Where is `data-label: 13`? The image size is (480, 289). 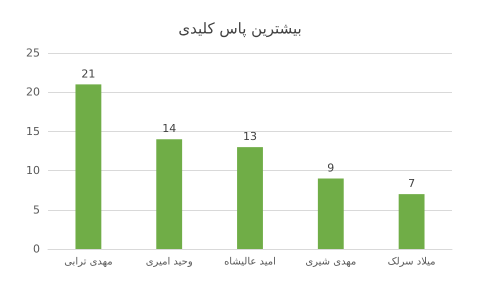 data-label: 13 is located at coordinates (250, 137).